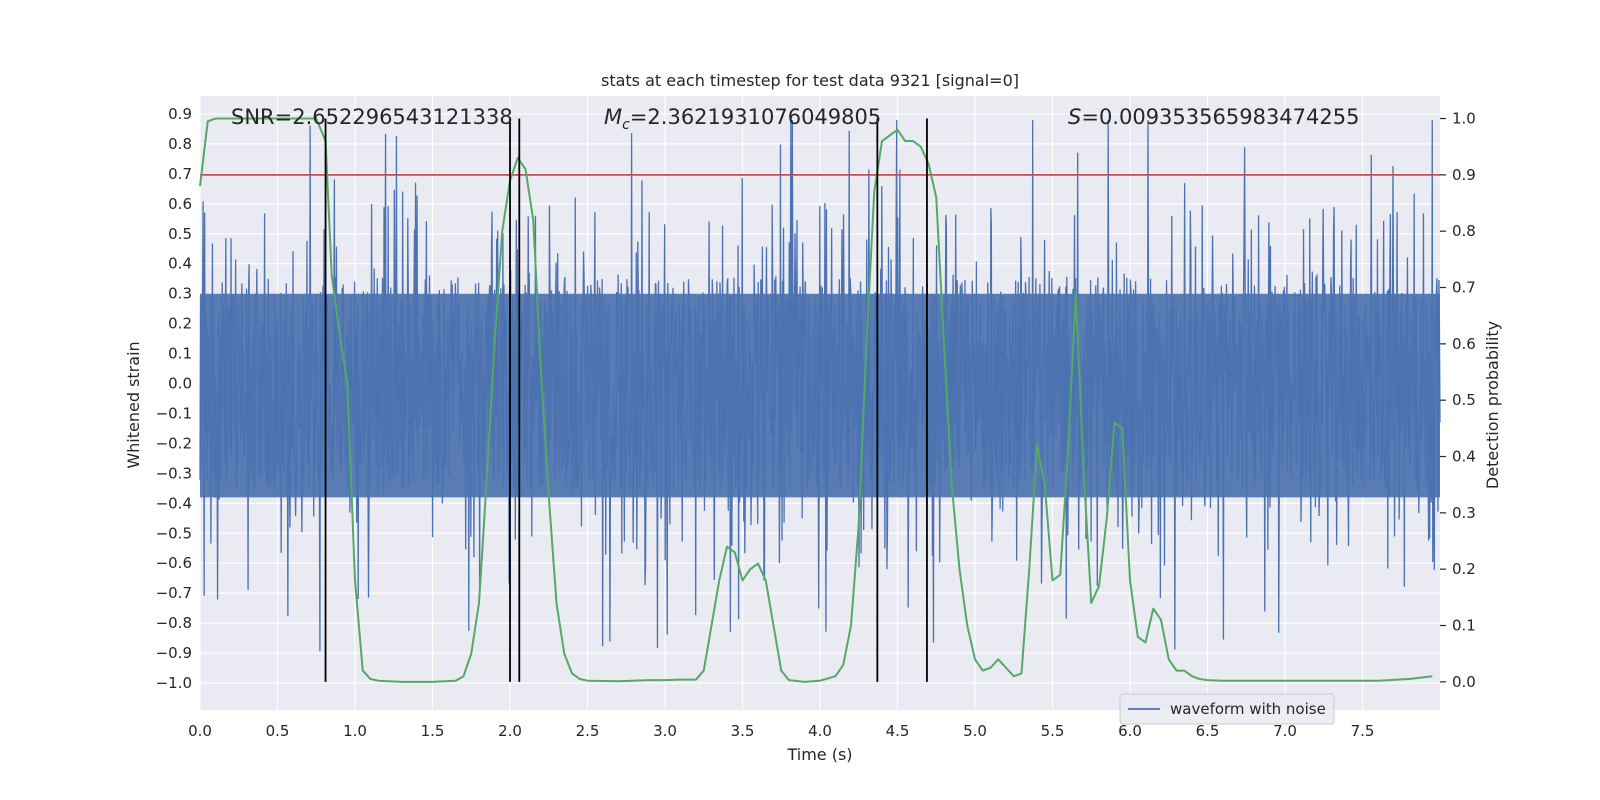 The image size is (1600, 800). Describe the element at coordinates (819, 754) in the screenshot. I see `x-axis-label: Time (s)` at that location.